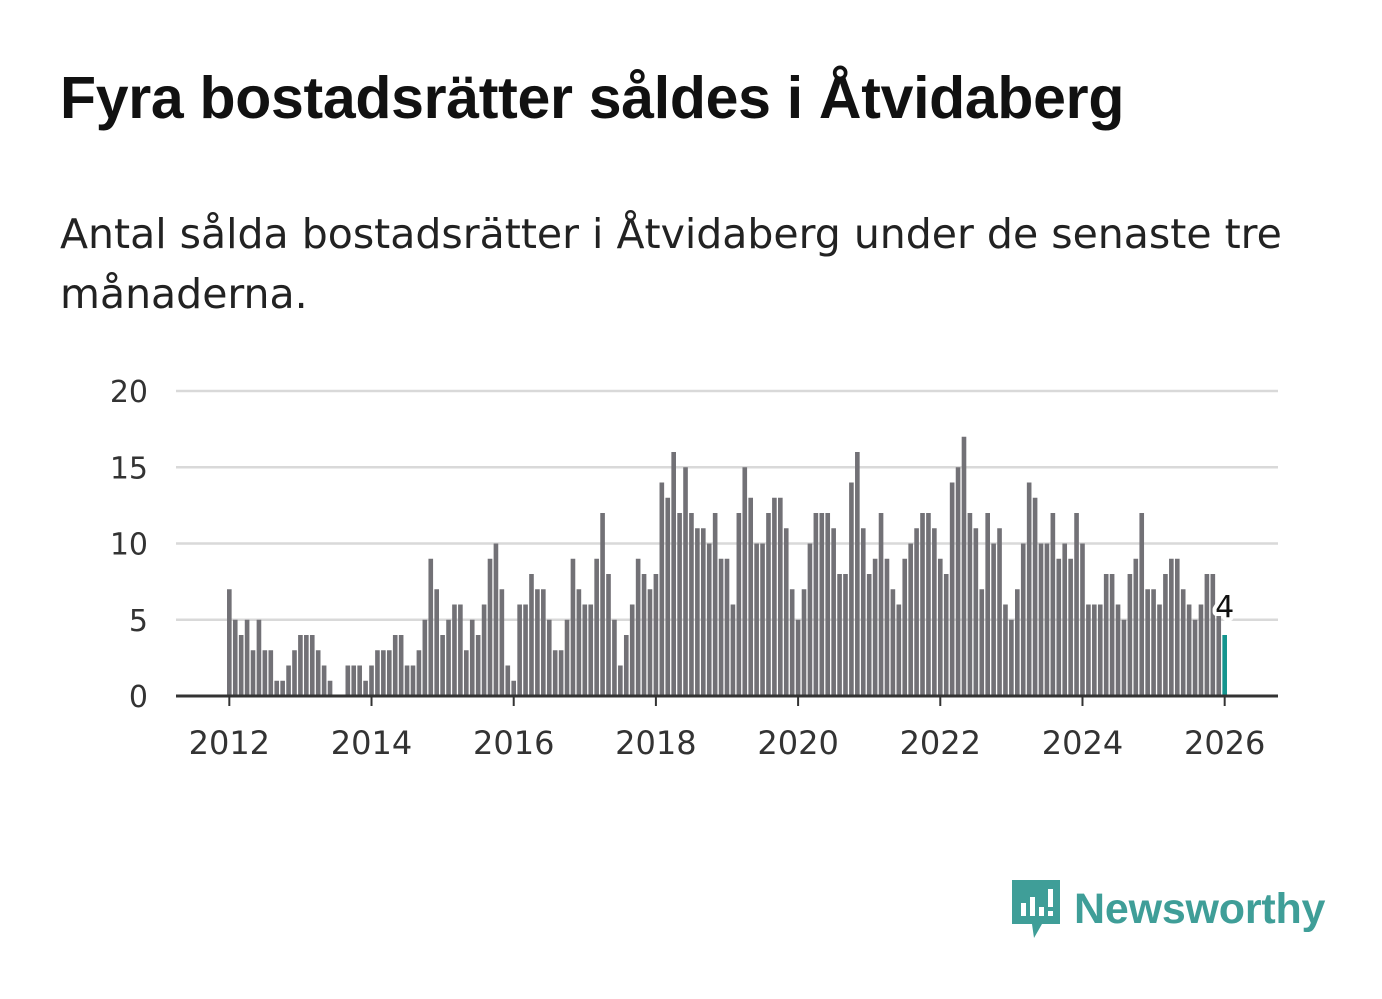 This screenshot has height=999, width=1382. I want to click on y-tick-label: 10, so click(129, 545).